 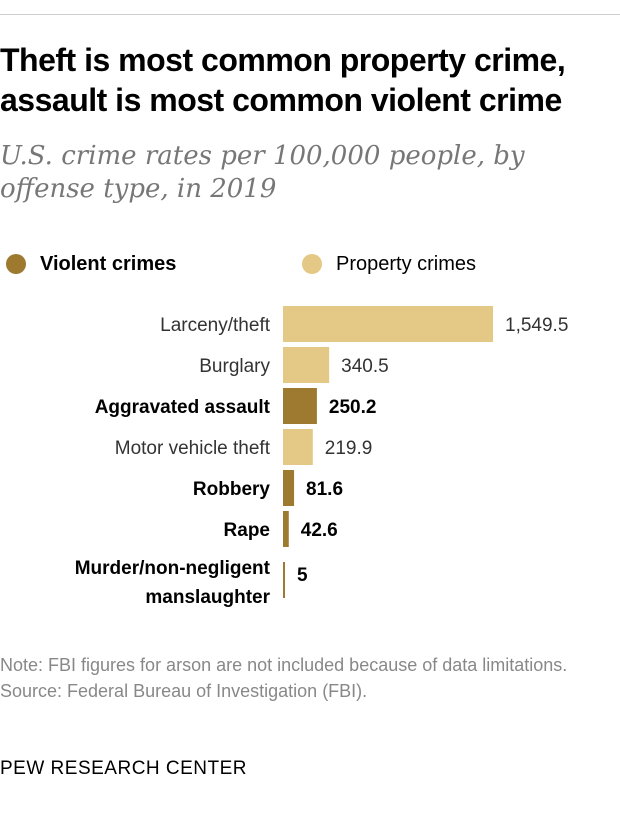 I want to click on value-label-rape: 42.6, so click(x=319, y=530).